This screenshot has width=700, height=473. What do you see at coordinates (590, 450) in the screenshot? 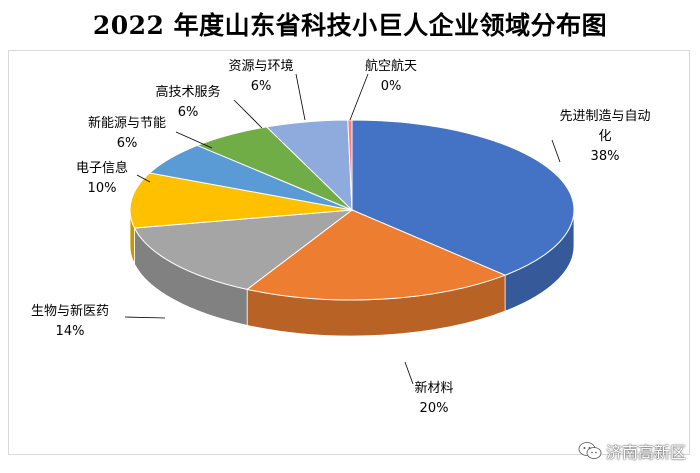
I see `wechat-icon` at bounding box center [590, 450].